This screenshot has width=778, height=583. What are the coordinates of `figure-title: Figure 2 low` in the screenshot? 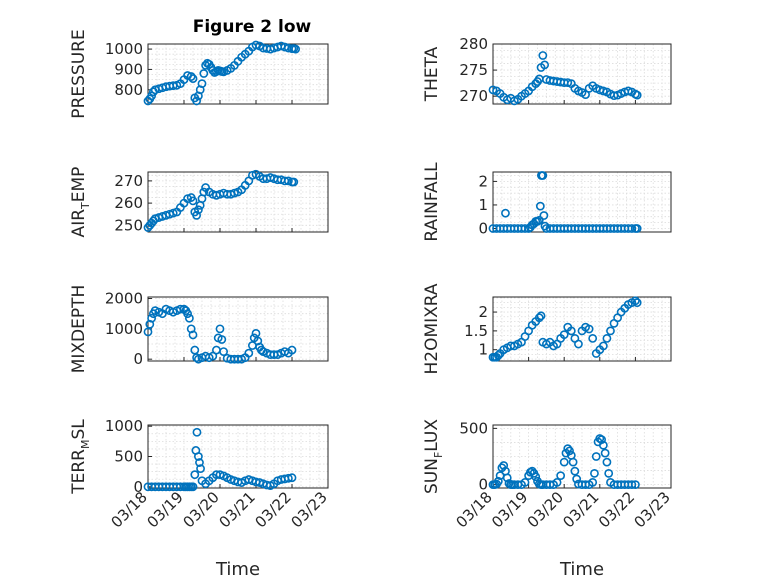 It's located at (252, 27).